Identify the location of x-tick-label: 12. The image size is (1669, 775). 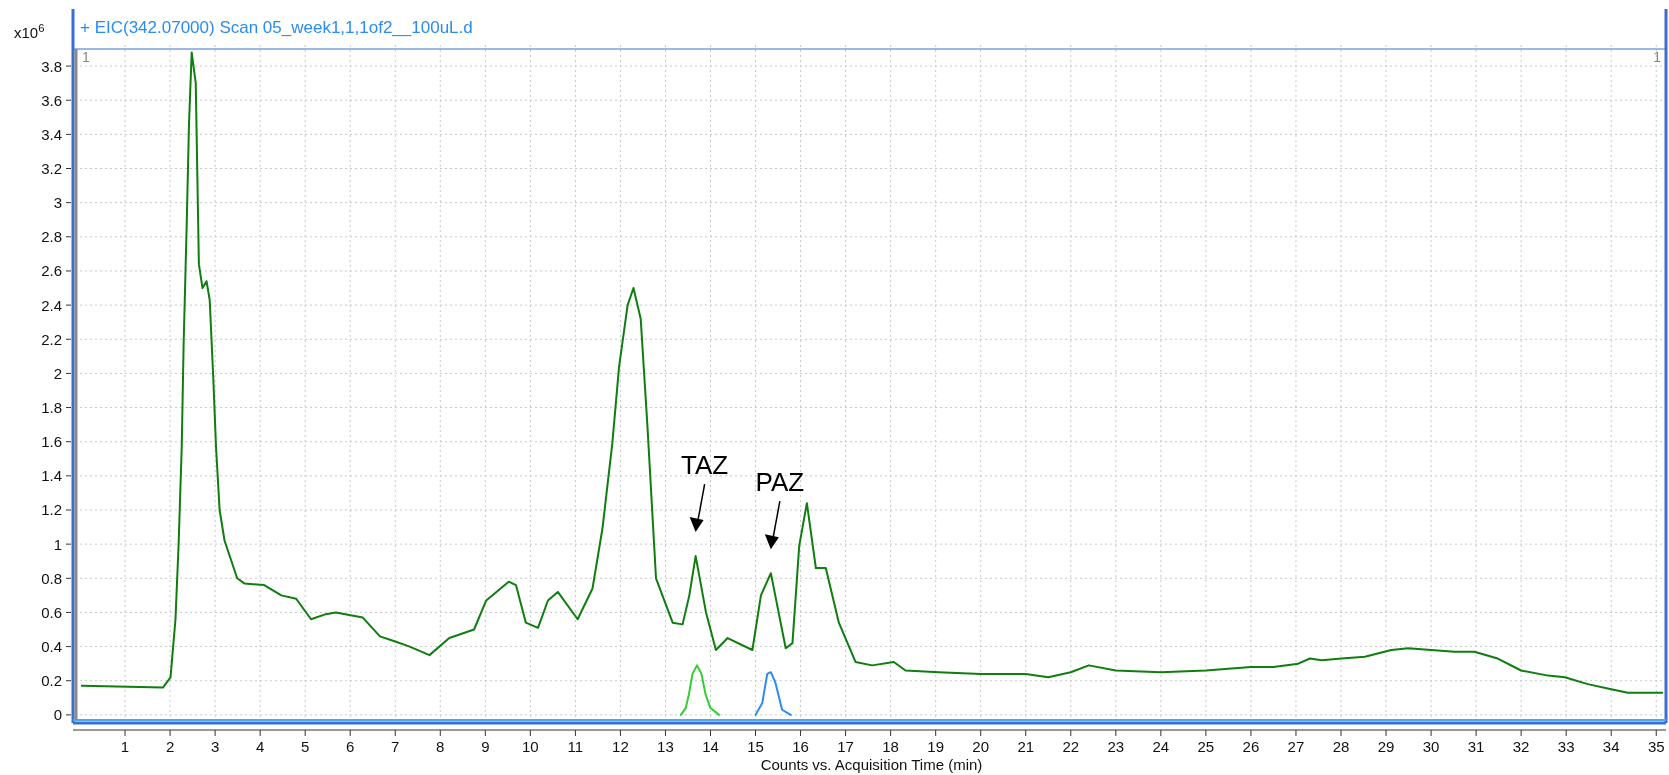
(620, 746).